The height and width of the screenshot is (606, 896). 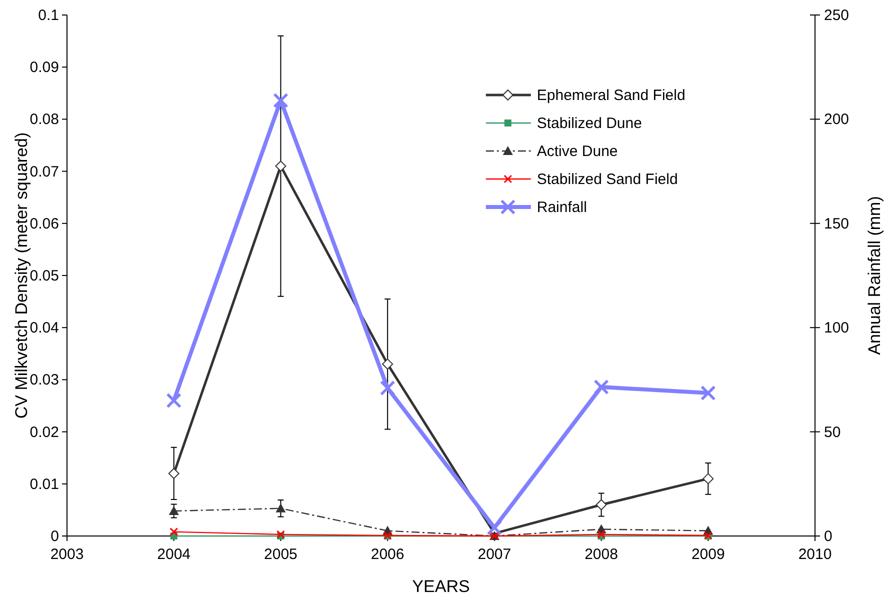 I want to click on x-tick-label: 2005, so click(x=281, y=554).